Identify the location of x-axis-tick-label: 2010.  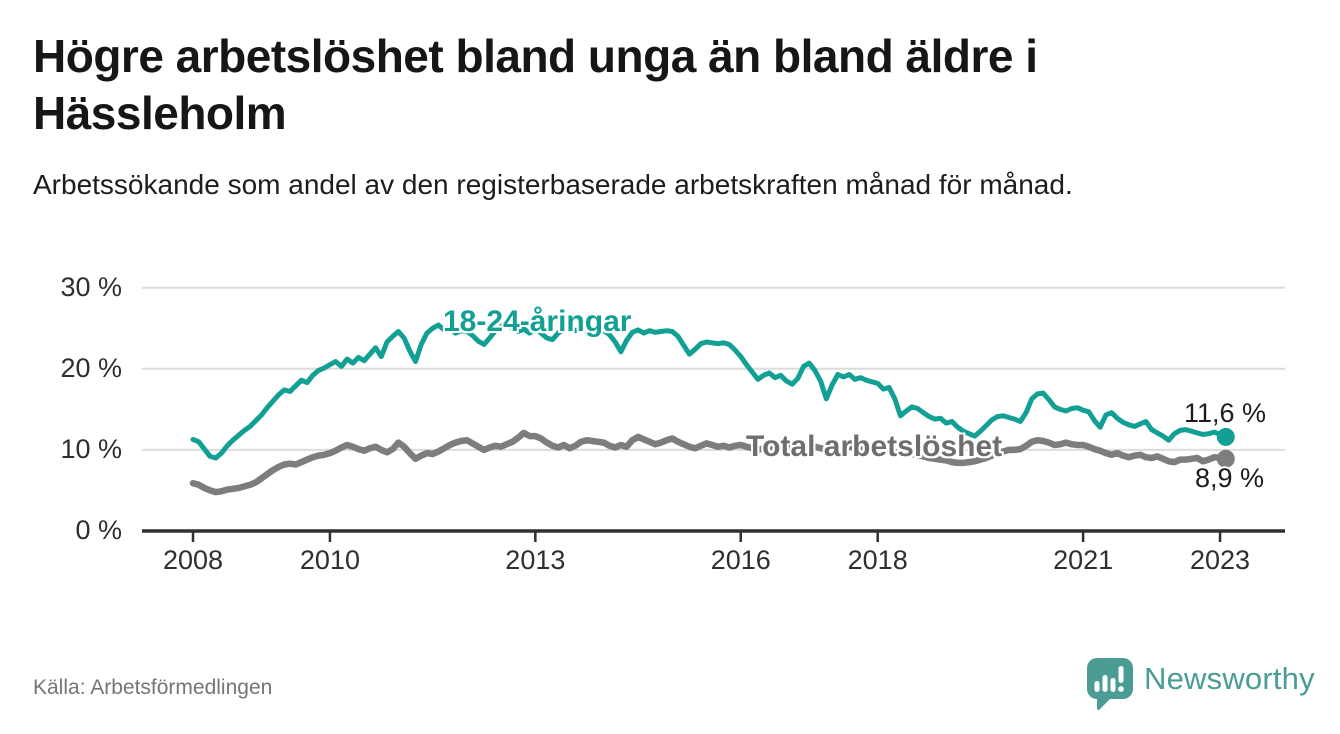
(329, 560).